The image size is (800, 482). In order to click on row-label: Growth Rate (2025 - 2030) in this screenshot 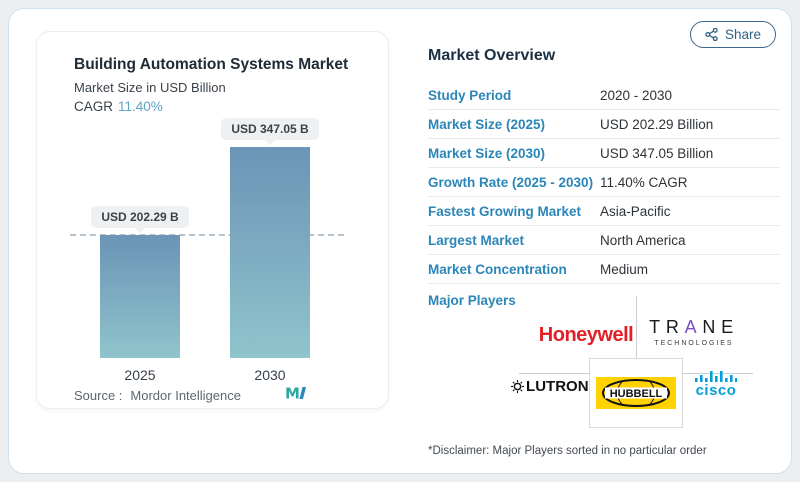, I will do `click(511, 182)`.